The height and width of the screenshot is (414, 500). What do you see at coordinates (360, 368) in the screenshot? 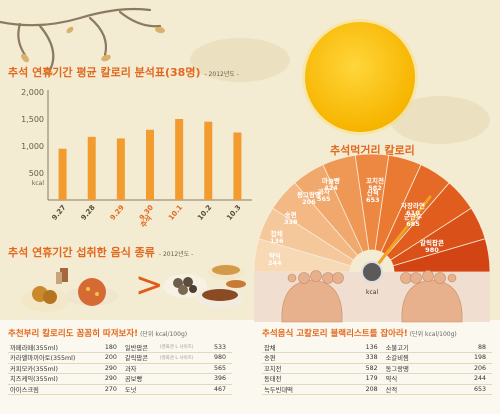
I see `cell-value: 582` at bounding box center [360, 368].